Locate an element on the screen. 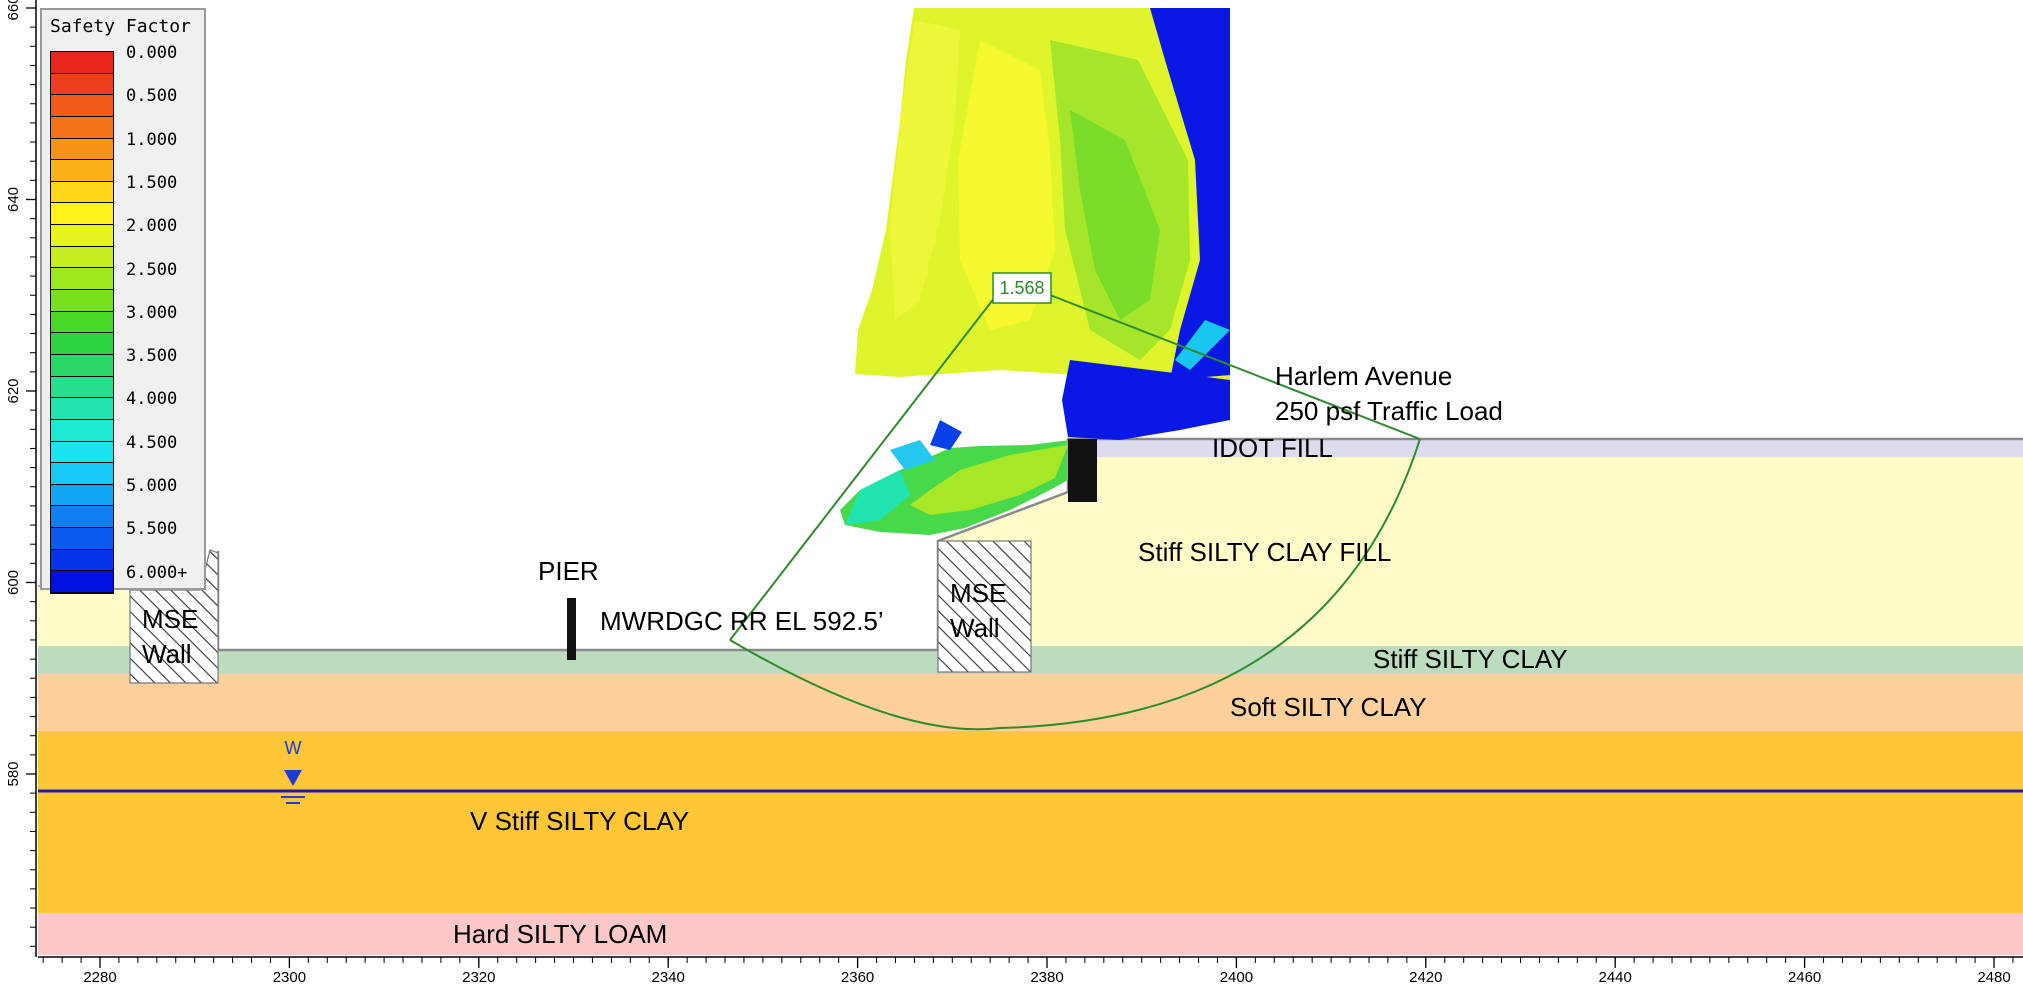  x-tick-label: 2400 is located at coordinates (1236, 977).